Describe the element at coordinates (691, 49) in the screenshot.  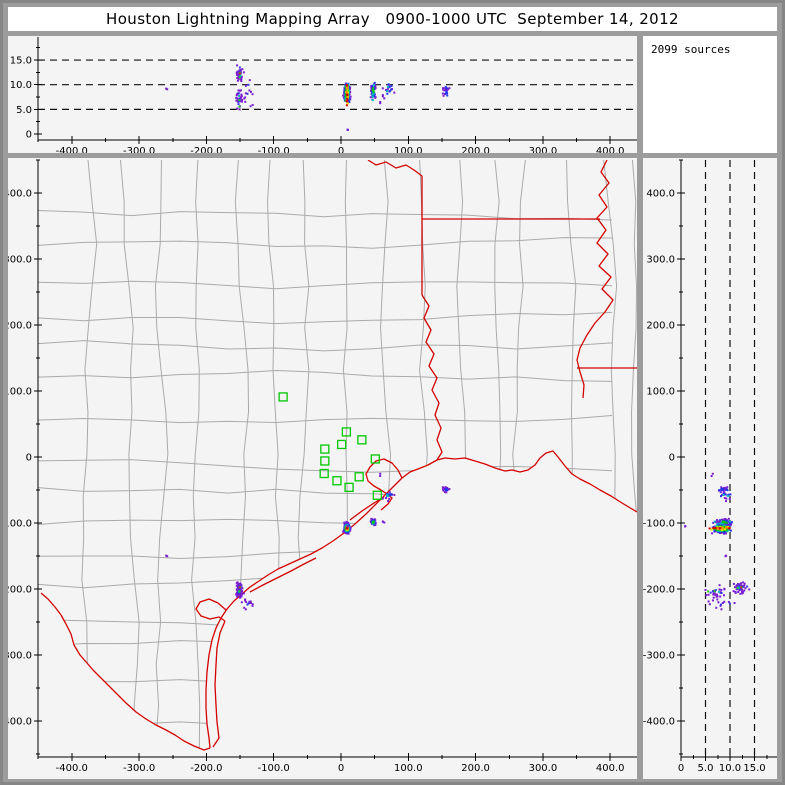
I see `sources-count-label: 2099 sources` at that location.